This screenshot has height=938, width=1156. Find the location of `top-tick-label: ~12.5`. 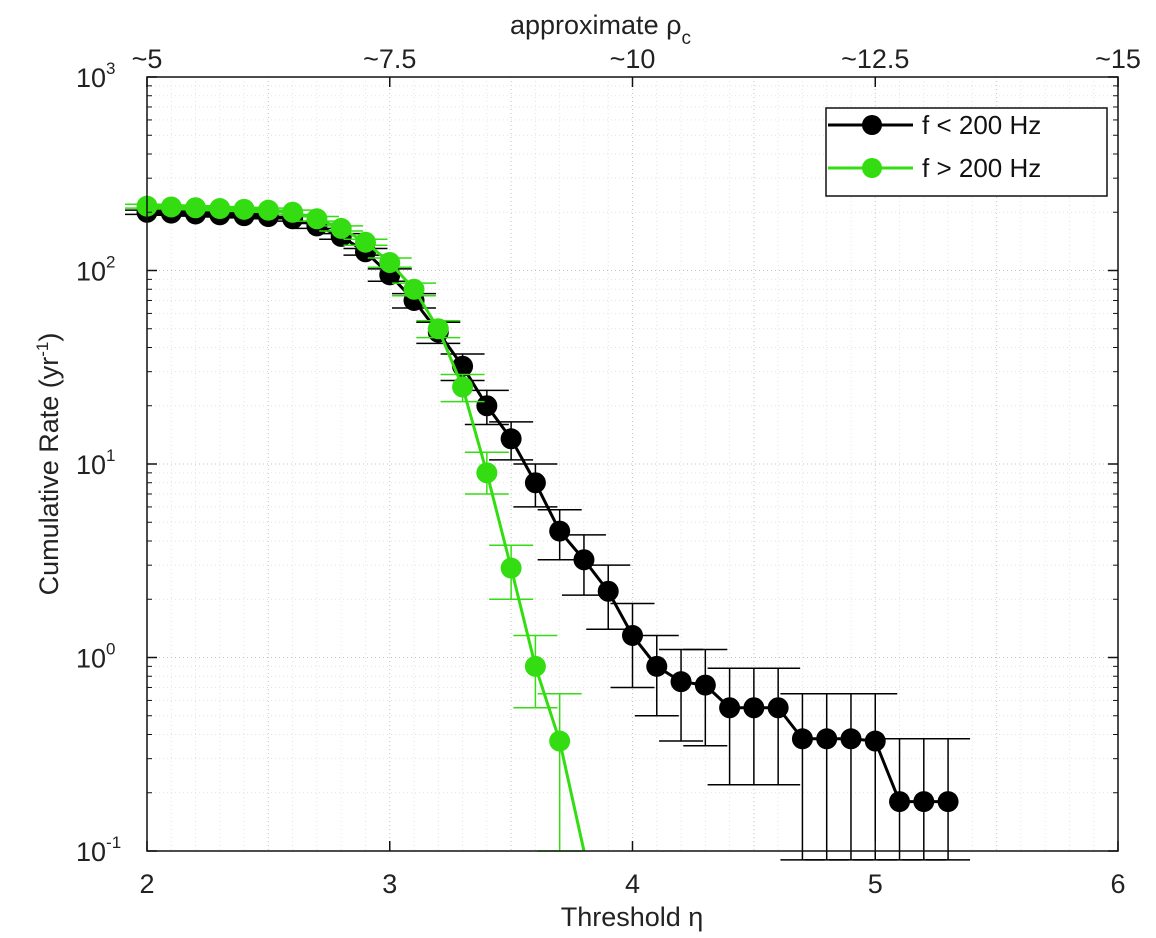

top-tick-label: ~12.5 is located at coordinates (875, 59).